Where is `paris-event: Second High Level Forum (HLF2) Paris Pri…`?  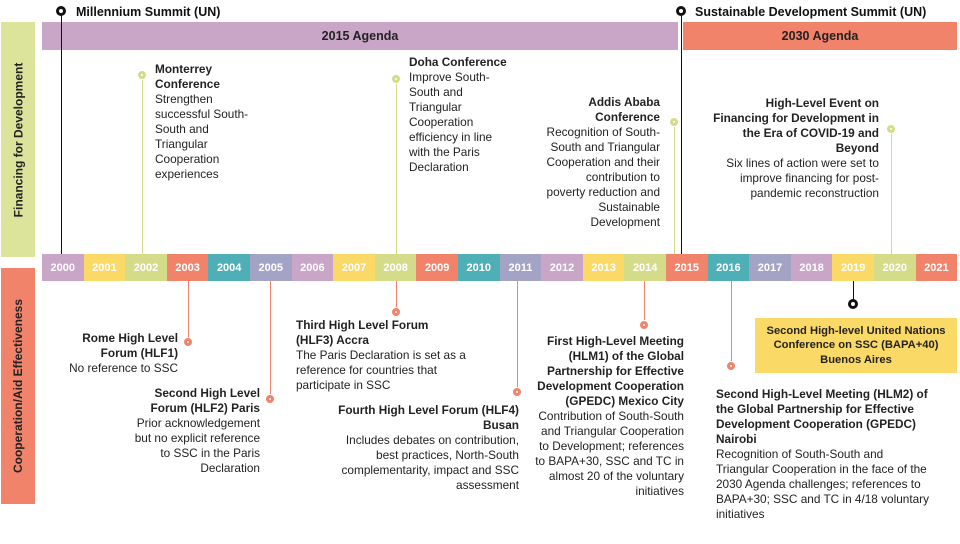
paris-event: Second High Level Forum (HLF2) Paris Pri… is located at coordinates (193, 431).